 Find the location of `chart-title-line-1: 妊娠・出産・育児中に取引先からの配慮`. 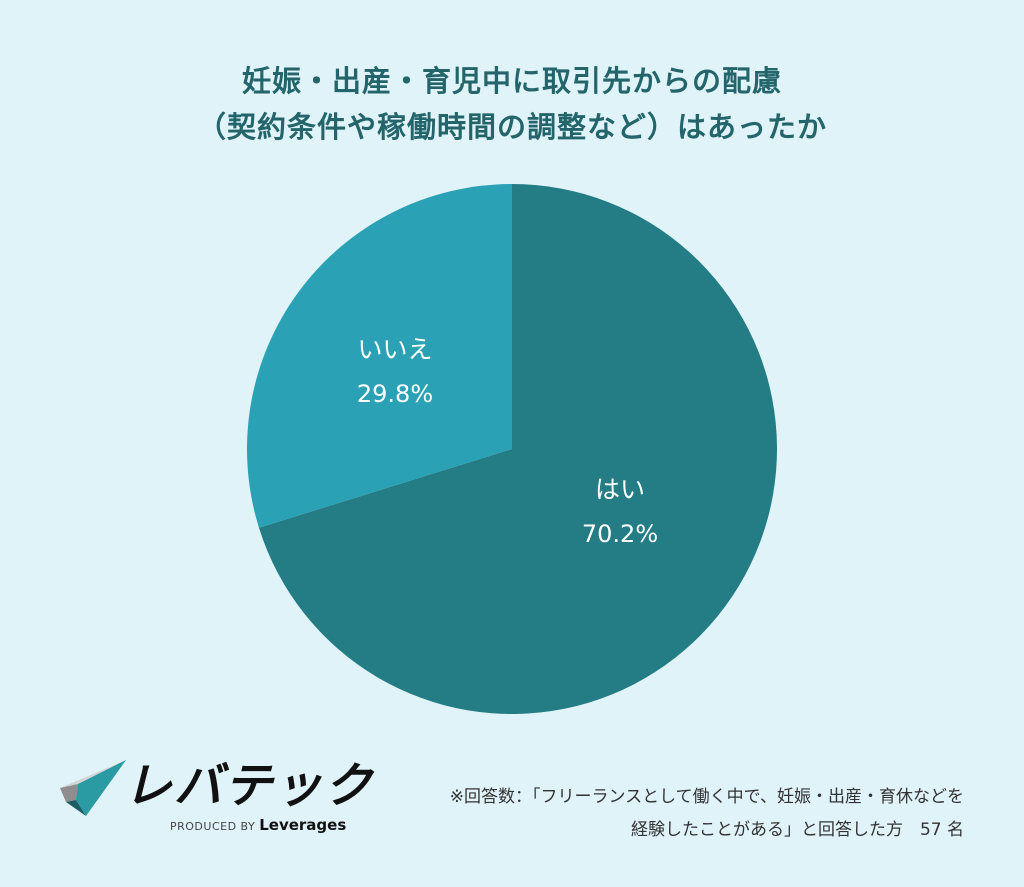

chart-title-line-1: 妊娠・出産・育児中に取引先からの配慮 is located at coordinates (511, 81).